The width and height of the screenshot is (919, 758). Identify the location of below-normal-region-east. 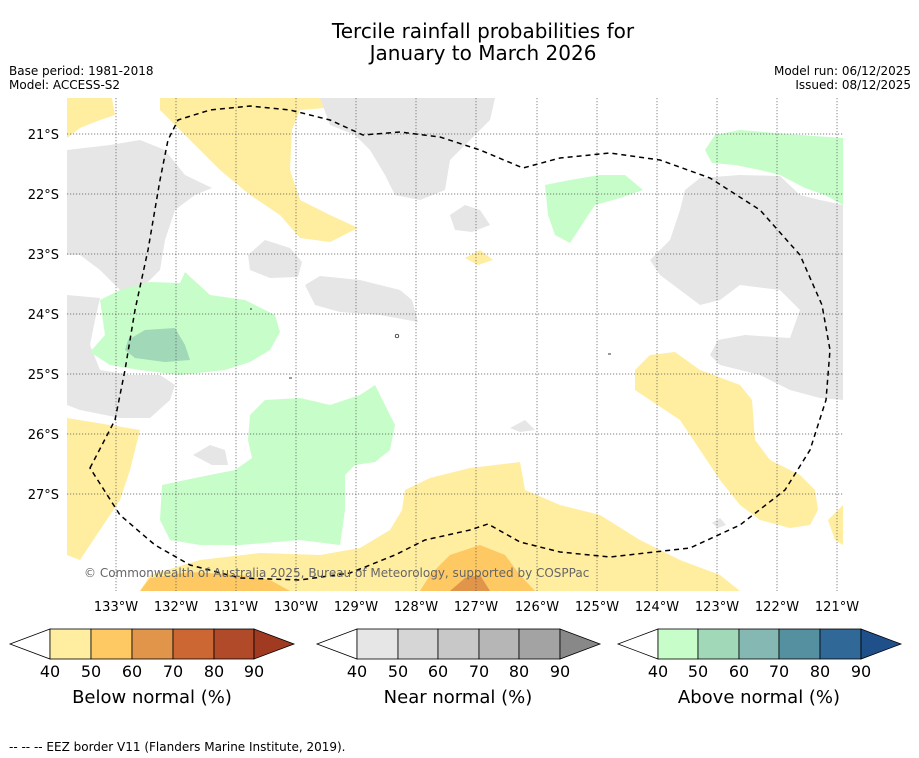
(726, 440).